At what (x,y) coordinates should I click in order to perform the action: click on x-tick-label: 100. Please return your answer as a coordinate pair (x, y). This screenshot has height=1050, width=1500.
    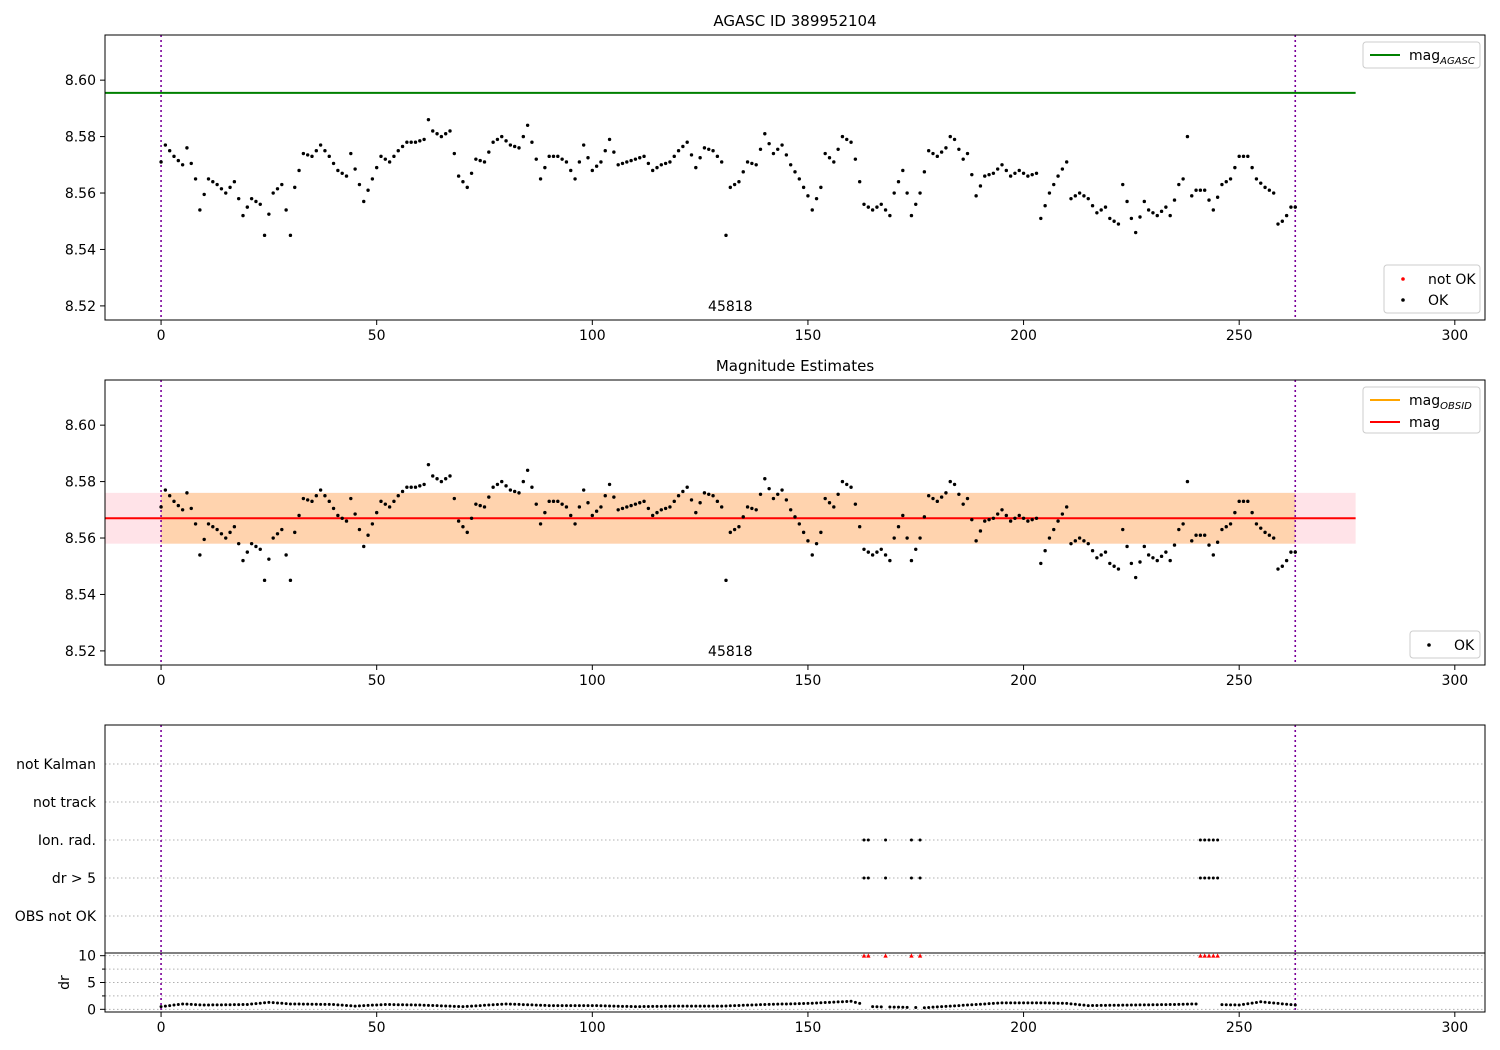
    Looking at the image, I should click on (592, 1028).